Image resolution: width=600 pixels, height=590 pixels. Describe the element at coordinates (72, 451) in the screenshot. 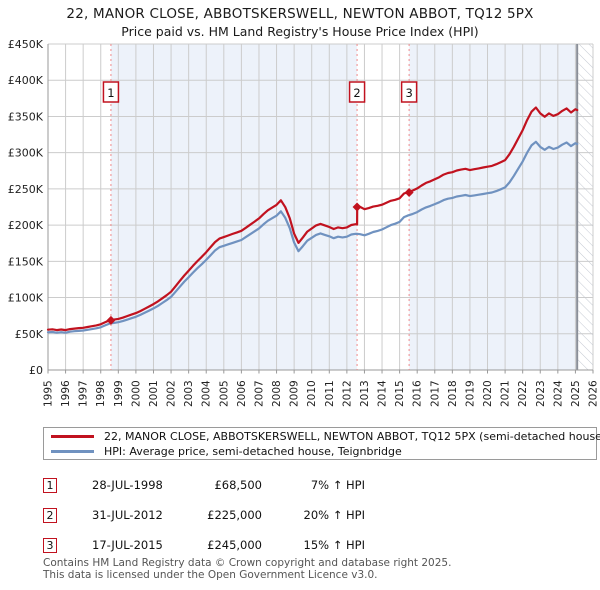

I see `hpi-line-swatch` at that location.